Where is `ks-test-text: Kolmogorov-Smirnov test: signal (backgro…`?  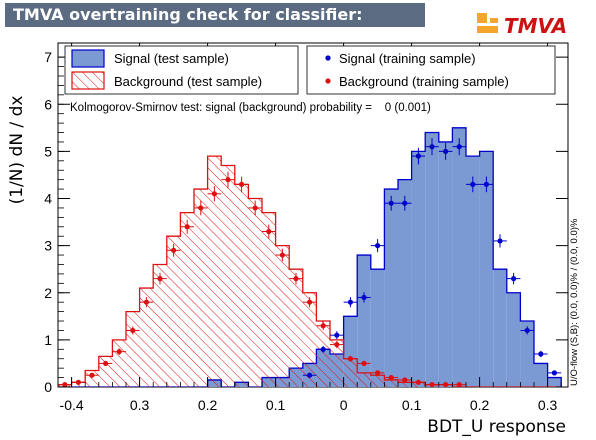
ks-test-text: Kolmogorov-Smirnov test: signal (backgro… is located at coordinates (250, 108).